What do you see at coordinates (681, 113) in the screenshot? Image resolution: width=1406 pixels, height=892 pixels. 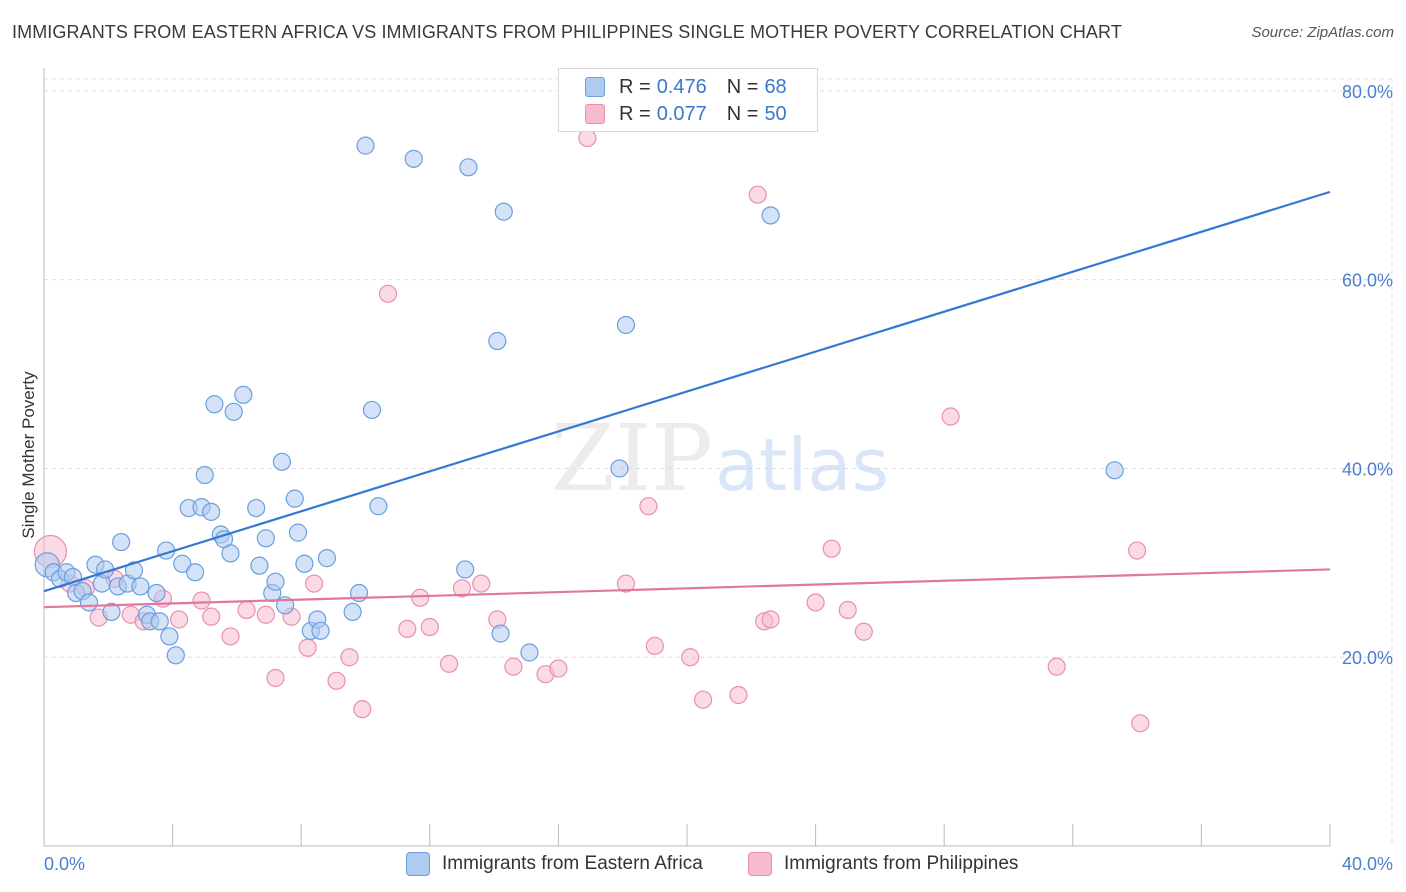 I see `legend-r-value: 0.077` at bounding box center [681, 113].